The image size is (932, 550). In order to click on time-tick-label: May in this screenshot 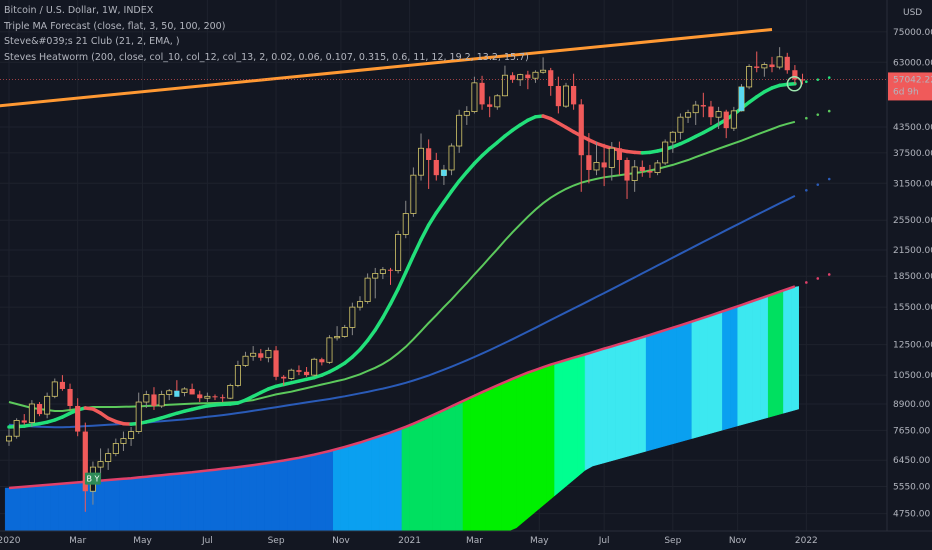, I will do `click(539, 541)`.